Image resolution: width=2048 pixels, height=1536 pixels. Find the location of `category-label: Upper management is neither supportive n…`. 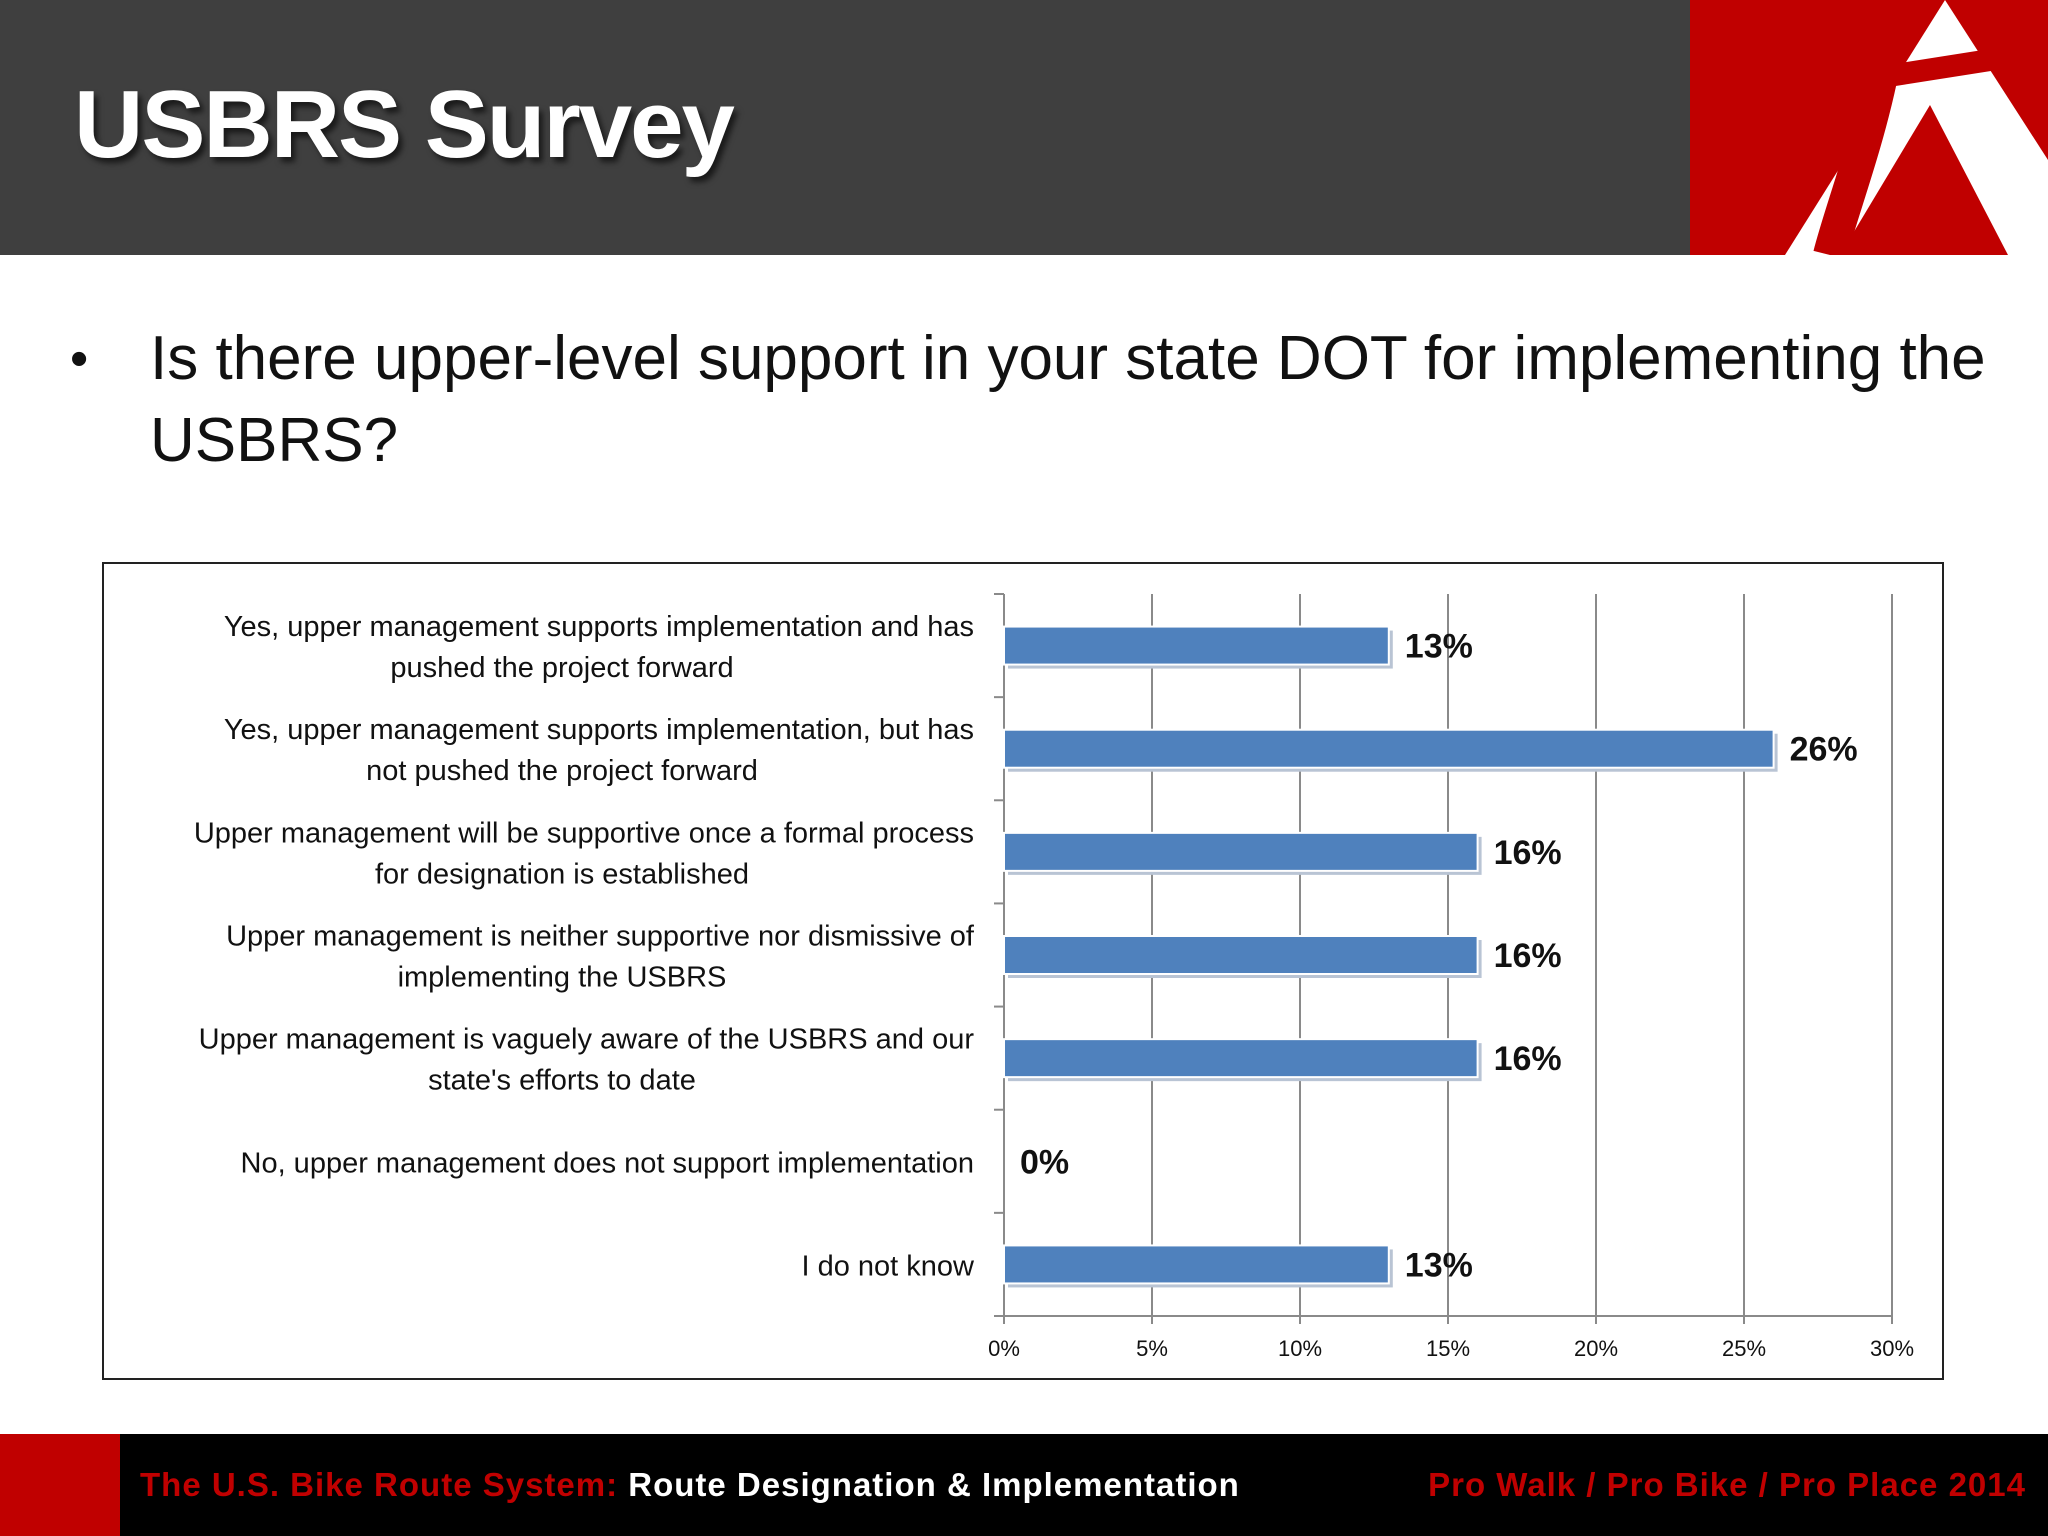

category-label: Upper management is neither supportive n… is located at coordinates (600, 937).